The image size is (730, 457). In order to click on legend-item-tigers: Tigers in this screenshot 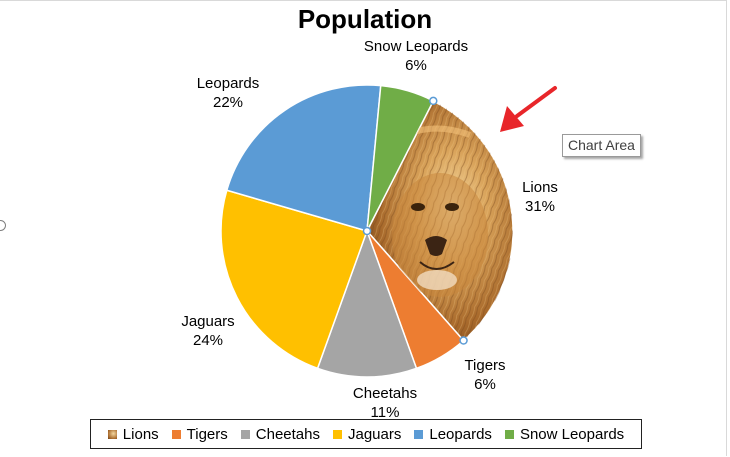, I will do `click(199, 434)`.